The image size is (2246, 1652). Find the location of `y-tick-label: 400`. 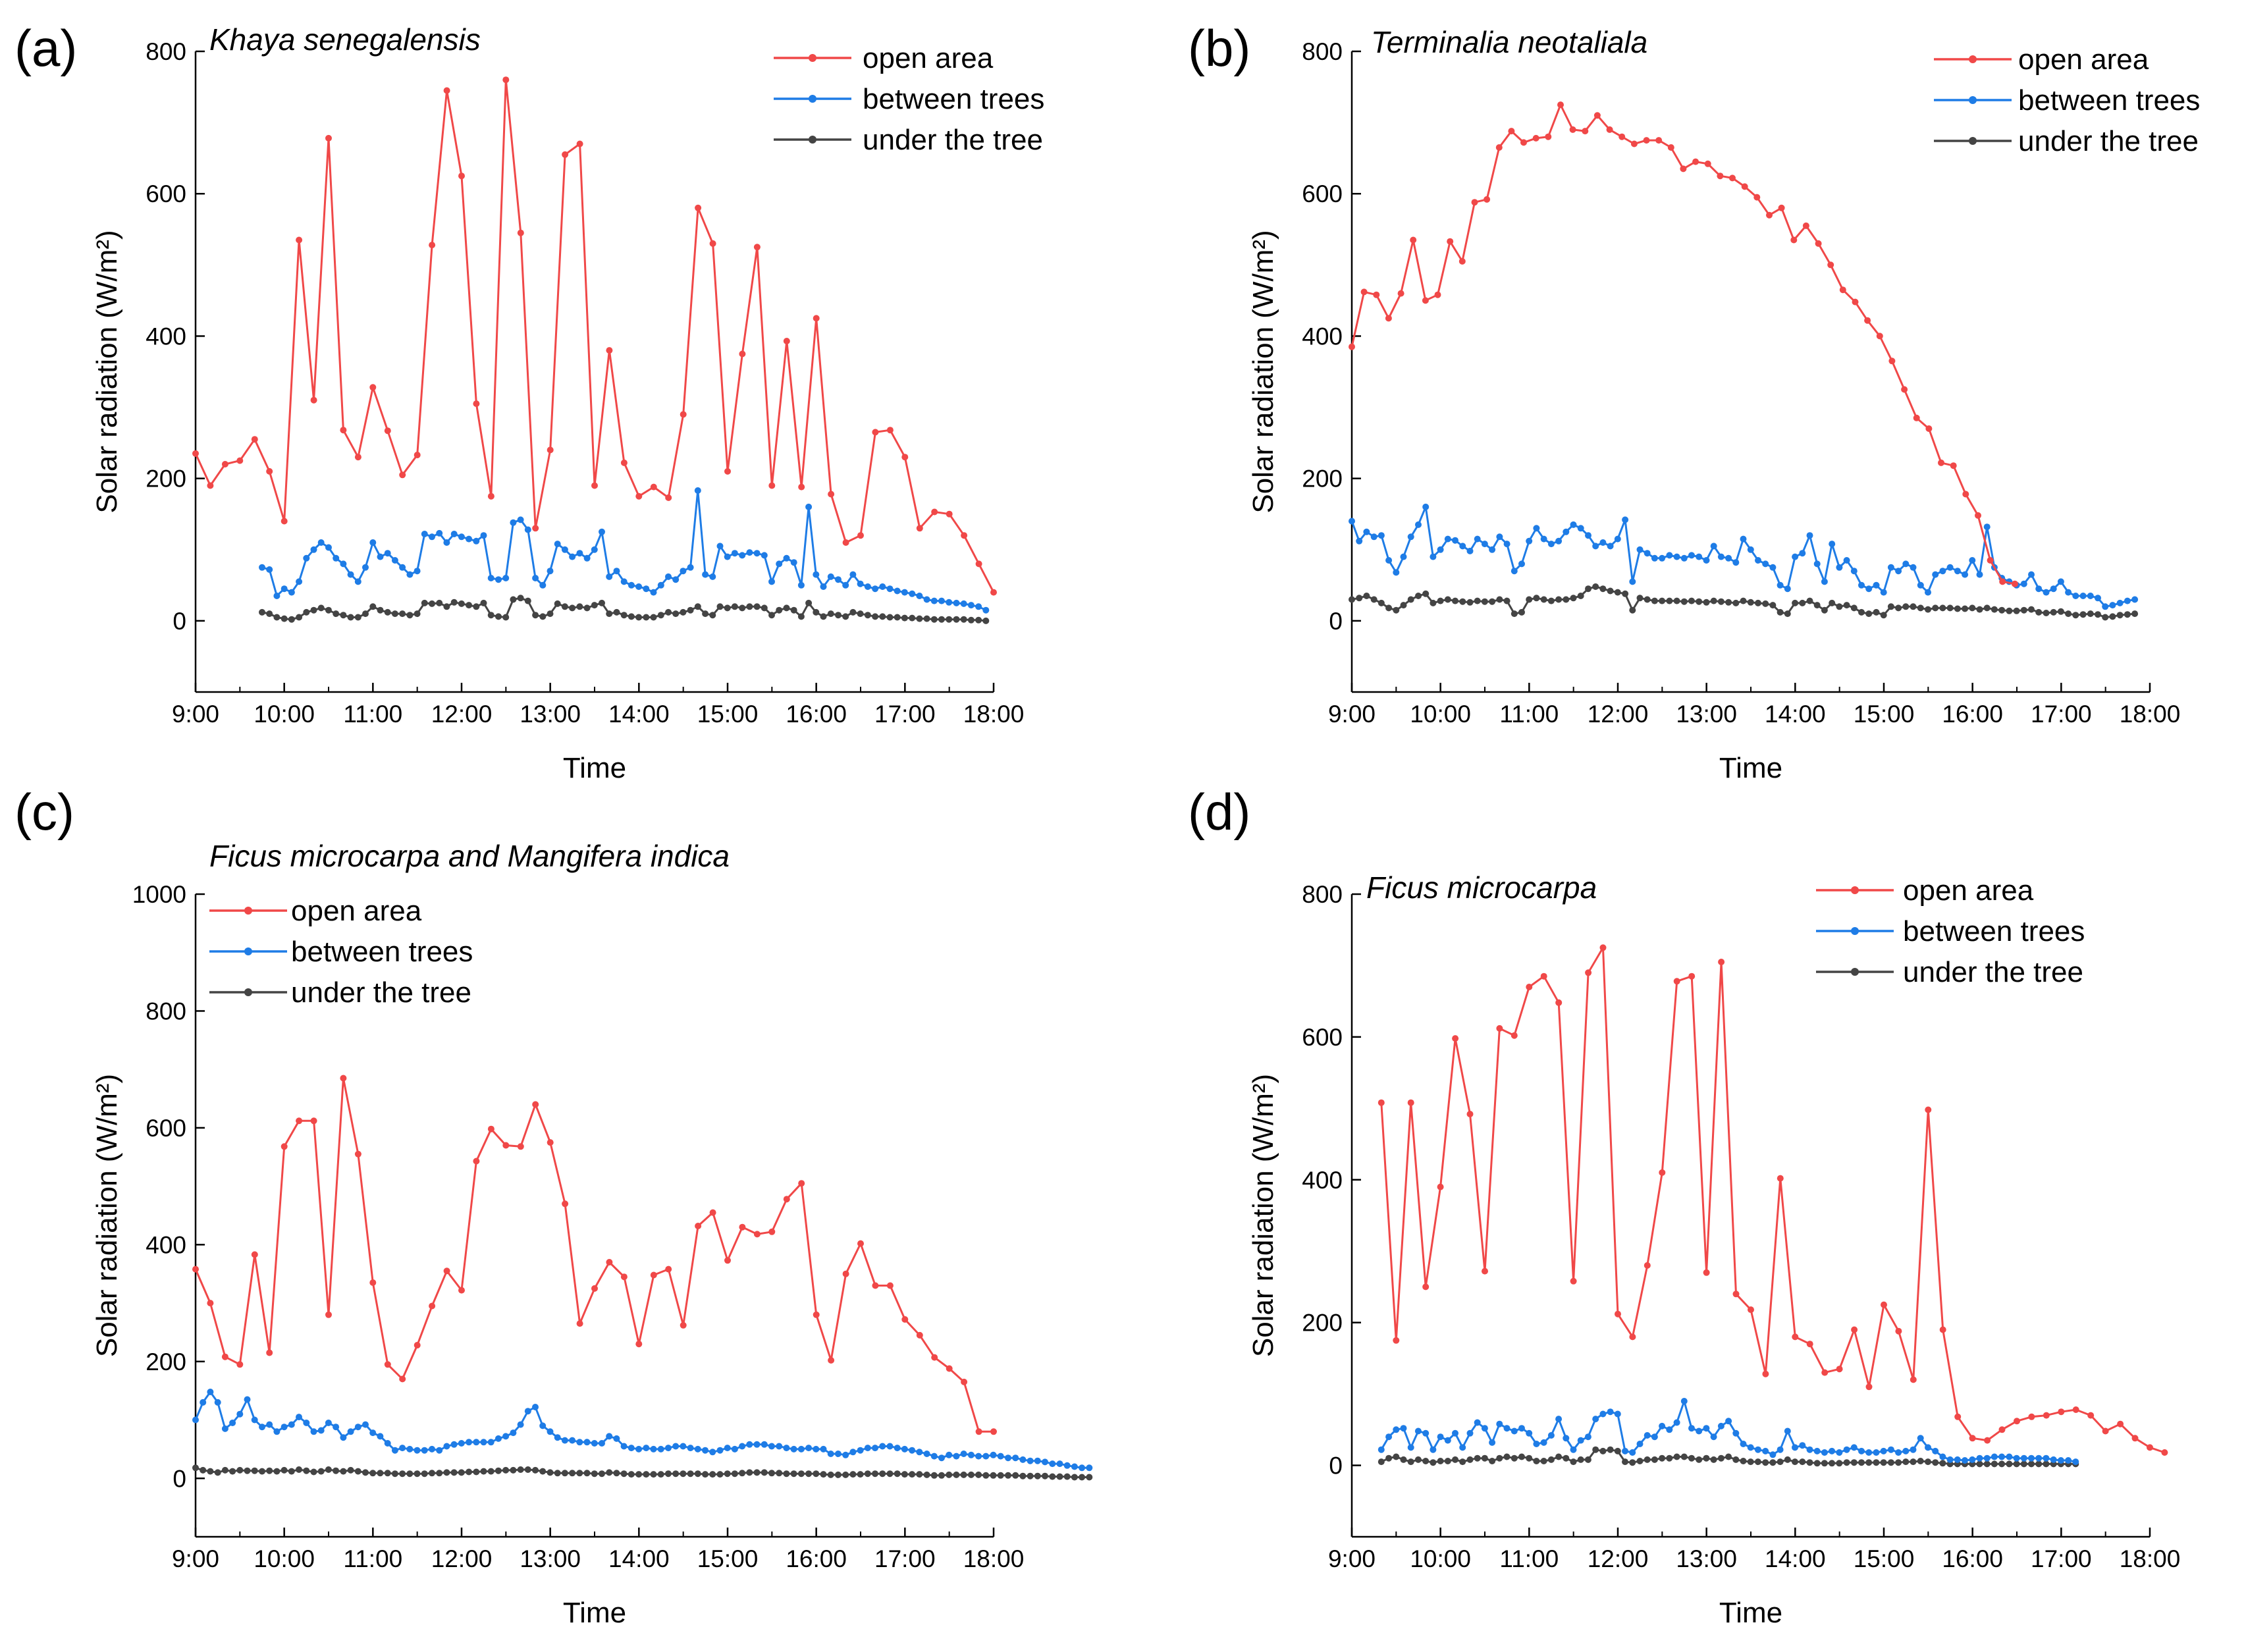

y-tick-label: 400 is located at coordinates (166, 336).